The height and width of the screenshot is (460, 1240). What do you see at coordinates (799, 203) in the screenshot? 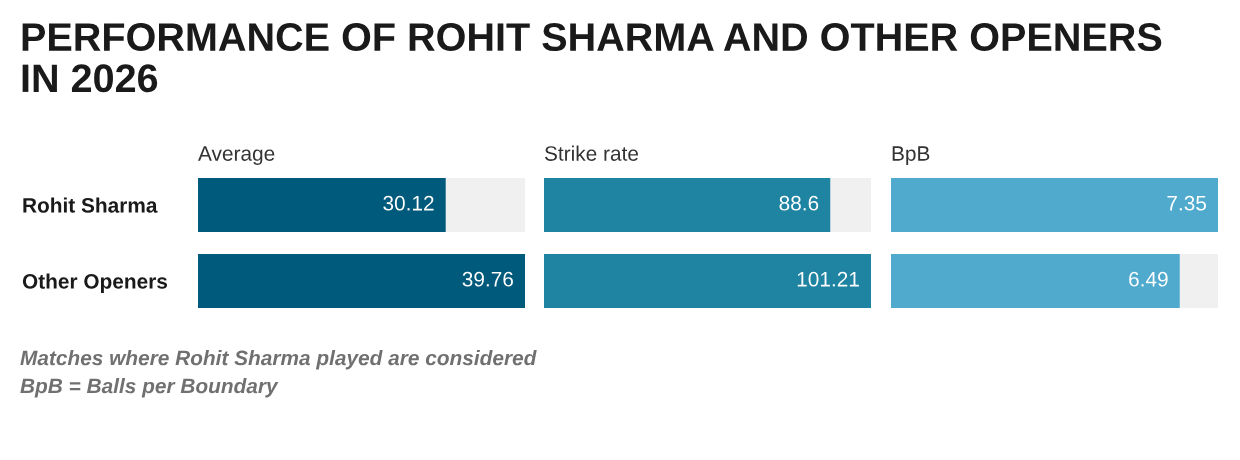
I see `data-label: 88.6` at bounding box center [799, 203].